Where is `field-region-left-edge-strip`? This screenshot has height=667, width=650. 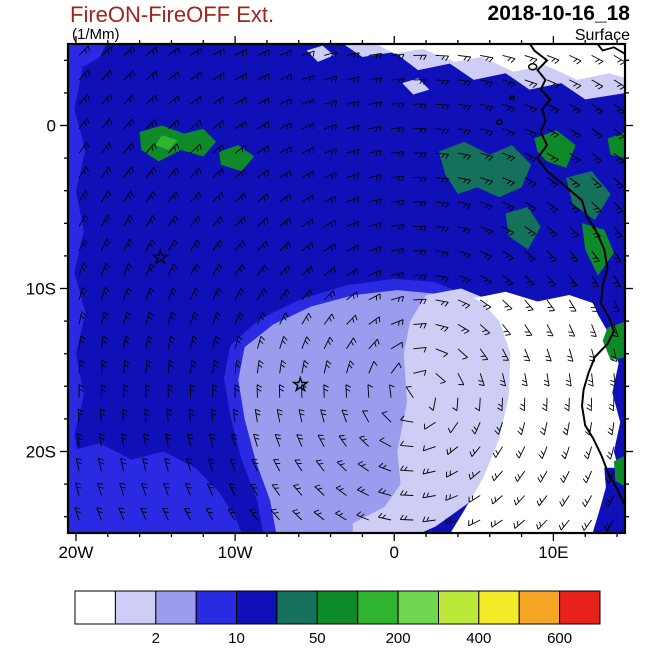 field-region-left-edge-strip is located at coordinates (77, 288).